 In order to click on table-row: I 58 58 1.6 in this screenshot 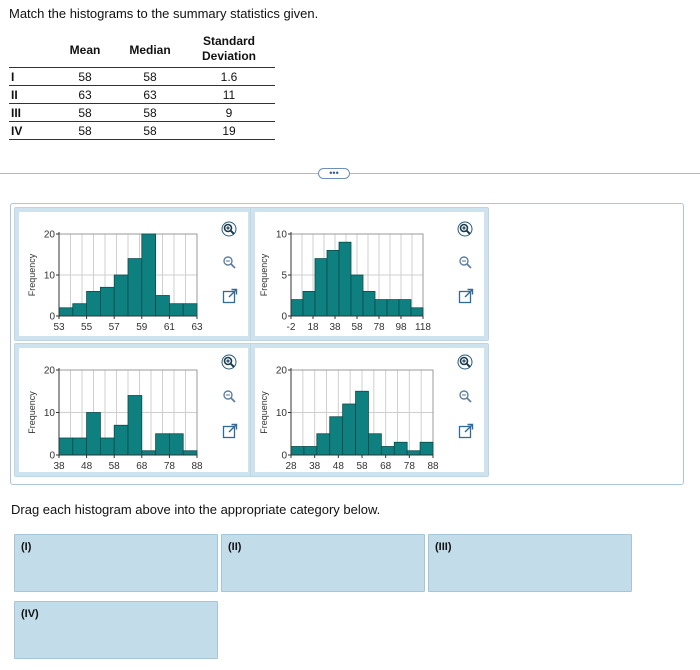, I will do `click(142, 76)`.